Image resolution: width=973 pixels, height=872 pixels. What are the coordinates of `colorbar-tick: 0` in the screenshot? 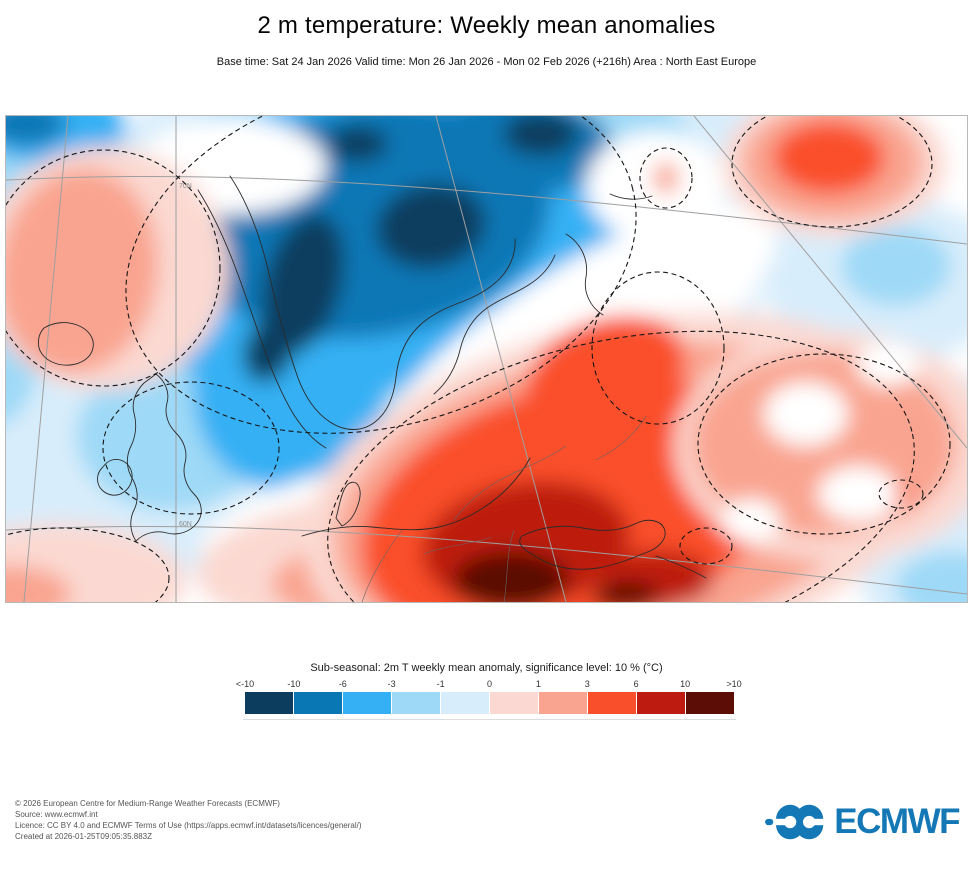 It's located at (489, 684).